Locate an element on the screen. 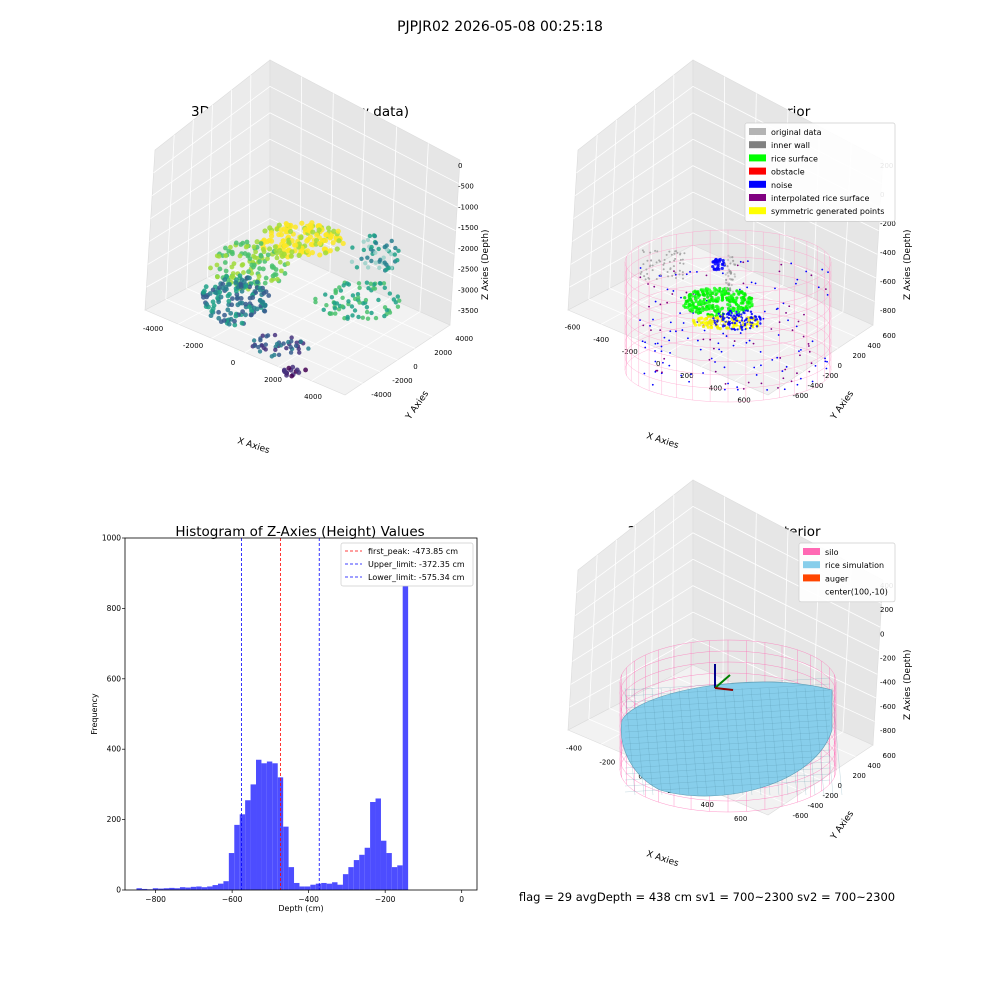 This screenshot has width=1000, height=1000. x-tick-label: 0 is located at coordinates (658, 364).